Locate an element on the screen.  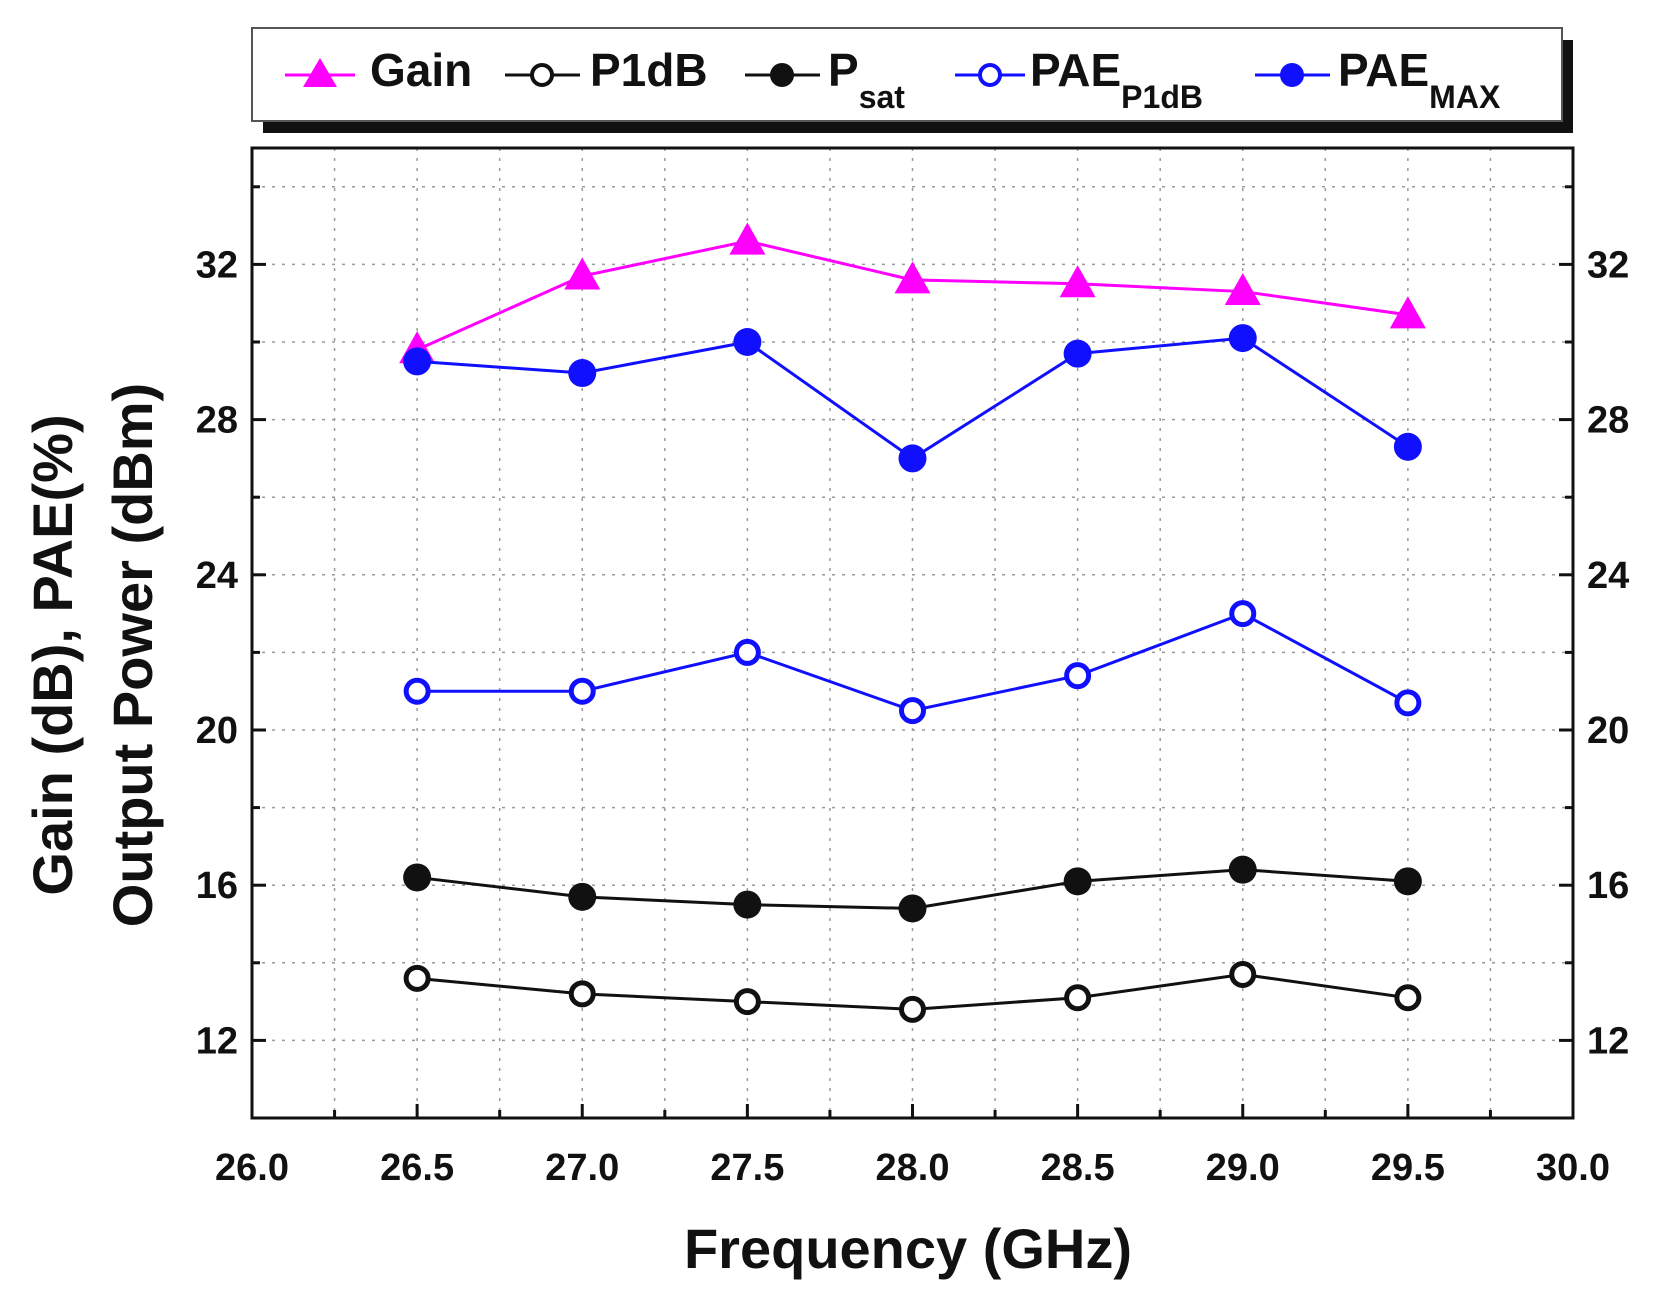
x-tick-label: 30.0 is located at coordinates (1573, 1168).